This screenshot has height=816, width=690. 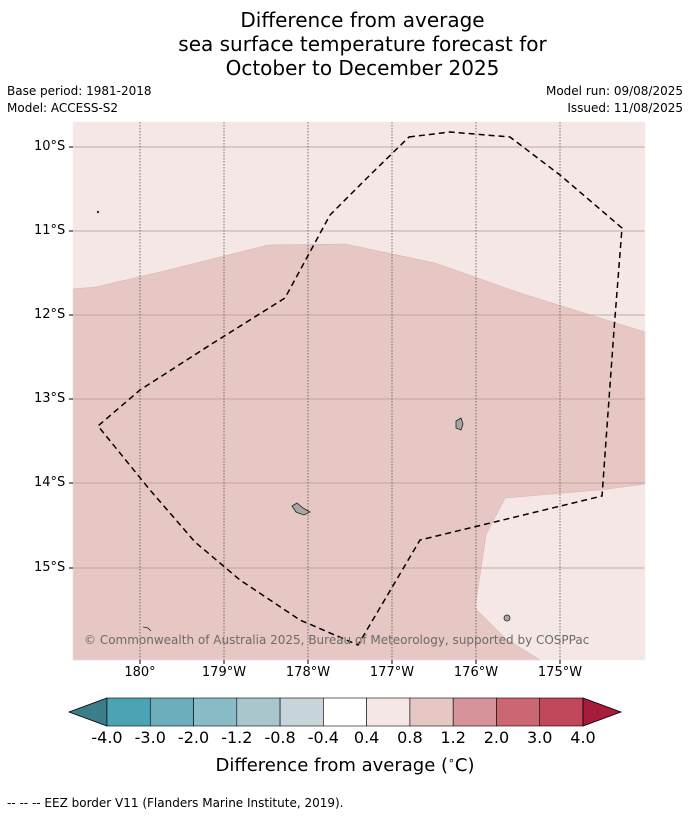 I want to click on colorbar-tick-label: 4.0, so click(x=583, y=737).